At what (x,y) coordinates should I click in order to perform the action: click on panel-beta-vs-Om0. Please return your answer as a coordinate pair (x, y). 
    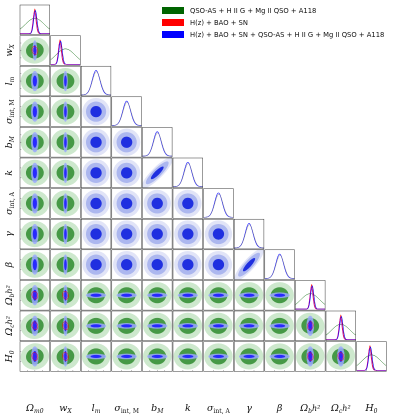
    Looking at the image, I should click on (34, 264).